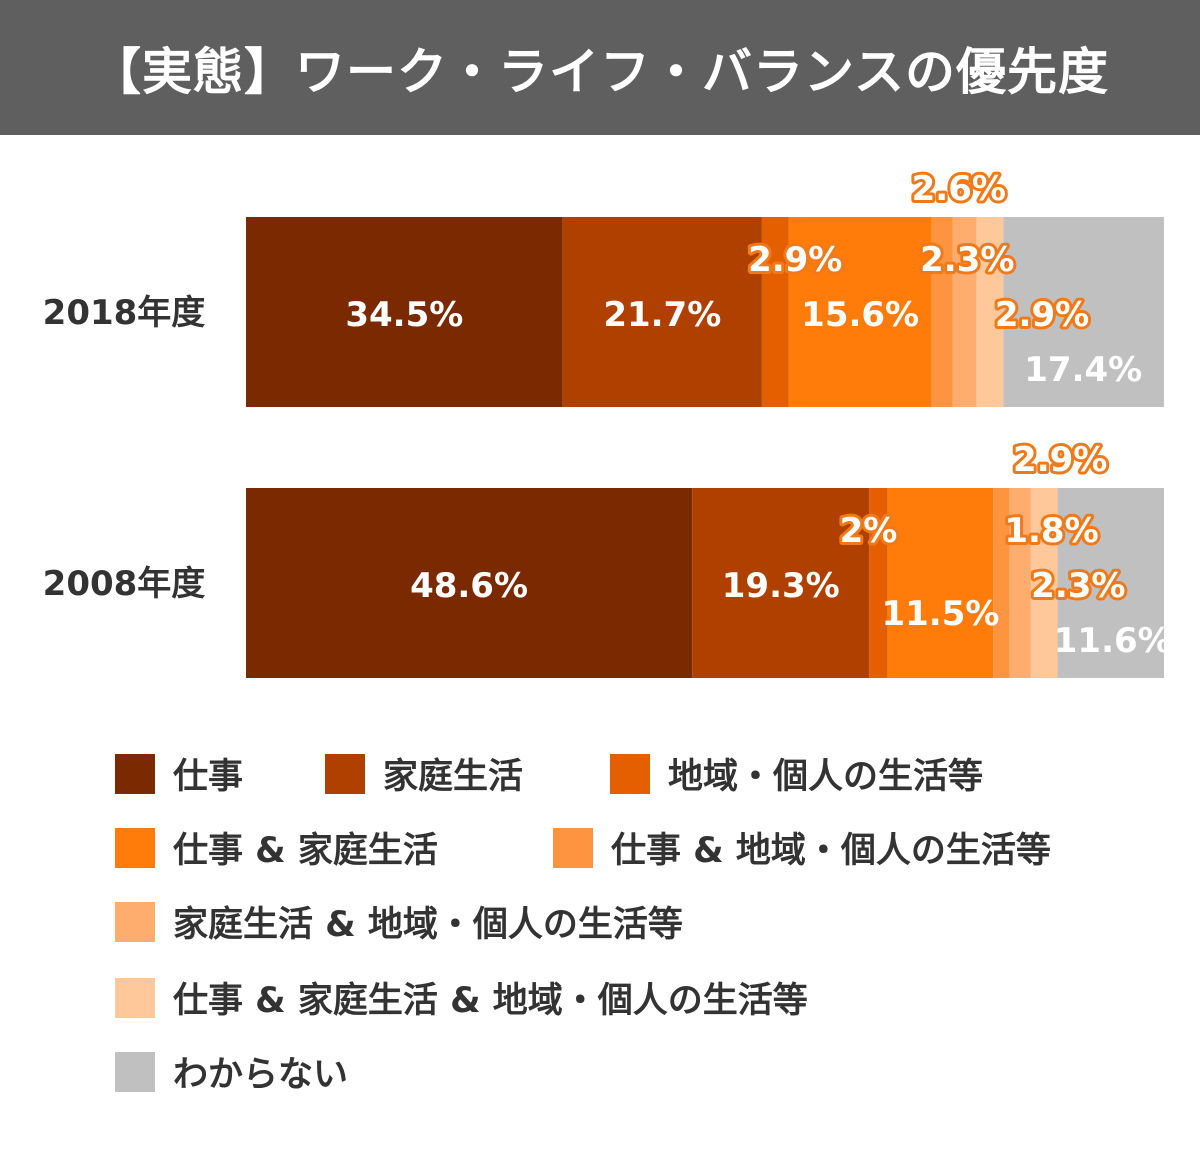  What do you see at coordinates (208, 777) in the screenshot?
I see `legend-label-0: 仕事` at bounding box center [208, 777].